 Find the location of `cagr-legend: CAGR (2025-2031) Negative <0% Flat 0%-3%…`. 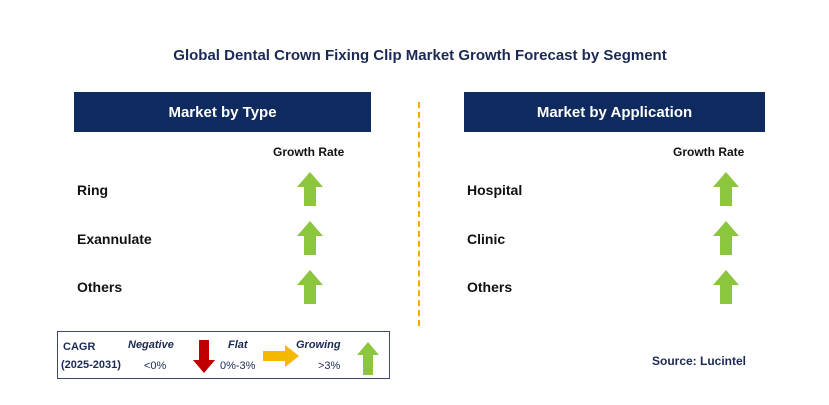

cagr-legend: CAGR (2025-2031) Negative <0% Flat 0%-3%… is located at coordinates (223, 355).